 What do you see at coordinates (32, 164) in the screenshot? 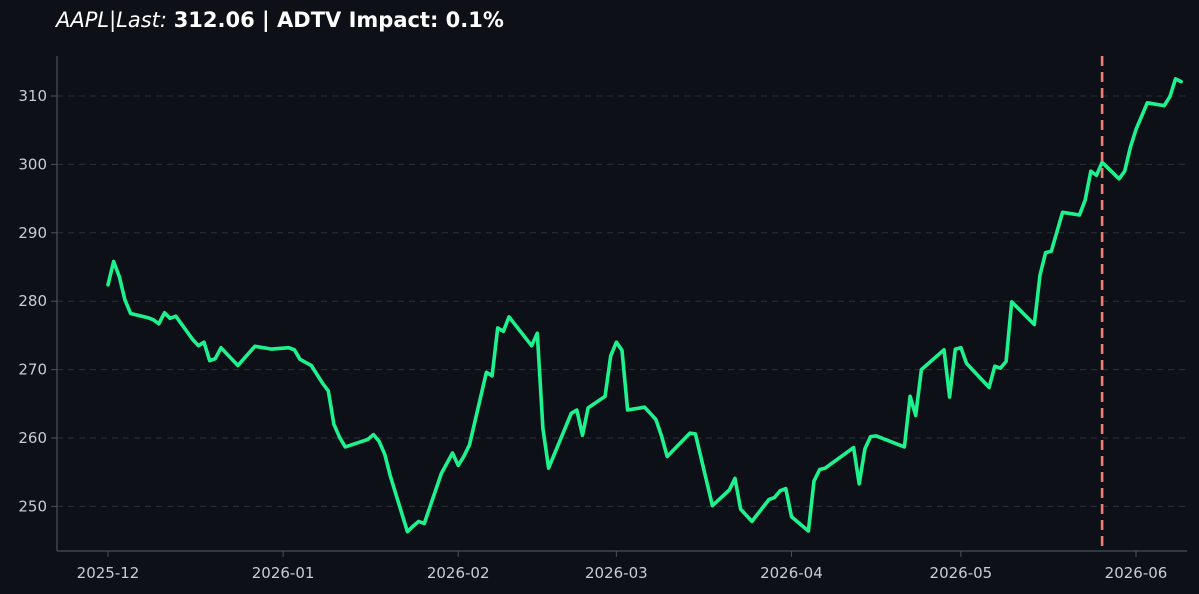
I see `y-tick-label: 300` at bounding box center [32, 164].